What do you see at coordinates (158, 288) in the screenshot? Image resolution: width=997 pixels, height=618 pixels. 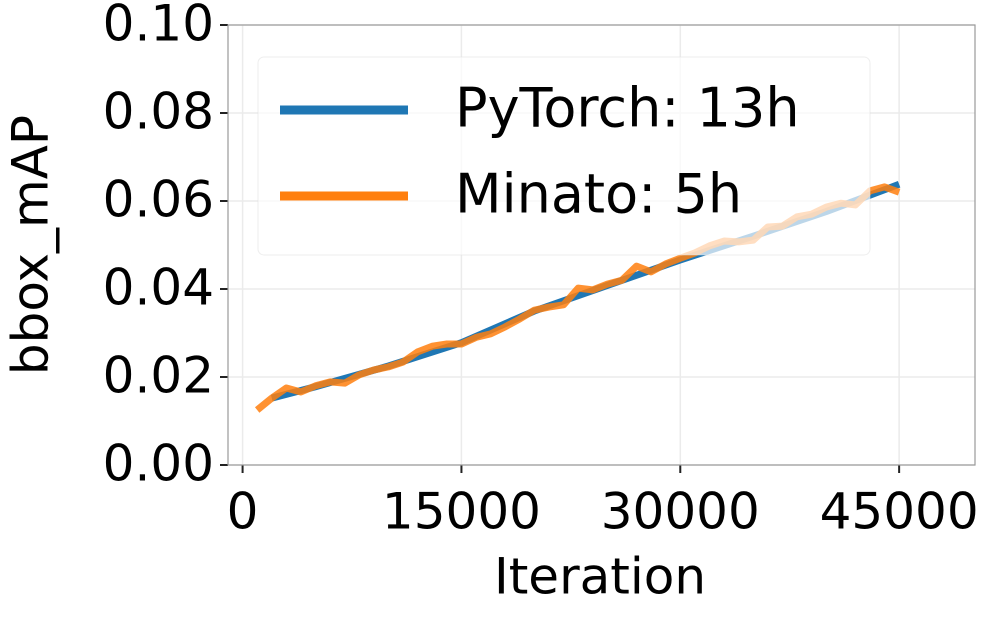 I see `y-tick-label: 0.04` at bounding box center [158, 288].